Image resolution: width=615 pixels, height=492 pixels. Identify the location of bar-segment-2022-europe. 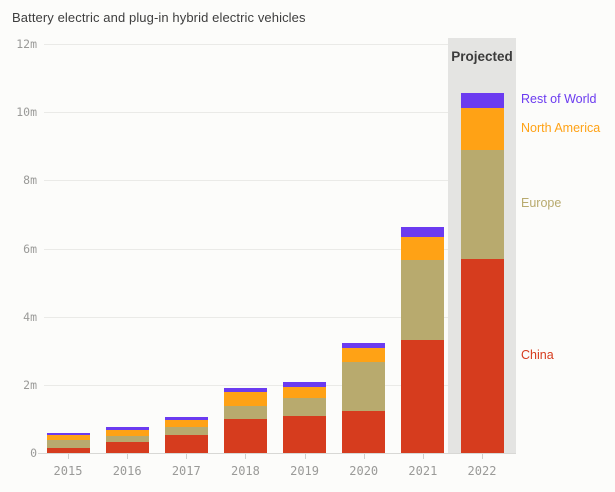
(482, 204).